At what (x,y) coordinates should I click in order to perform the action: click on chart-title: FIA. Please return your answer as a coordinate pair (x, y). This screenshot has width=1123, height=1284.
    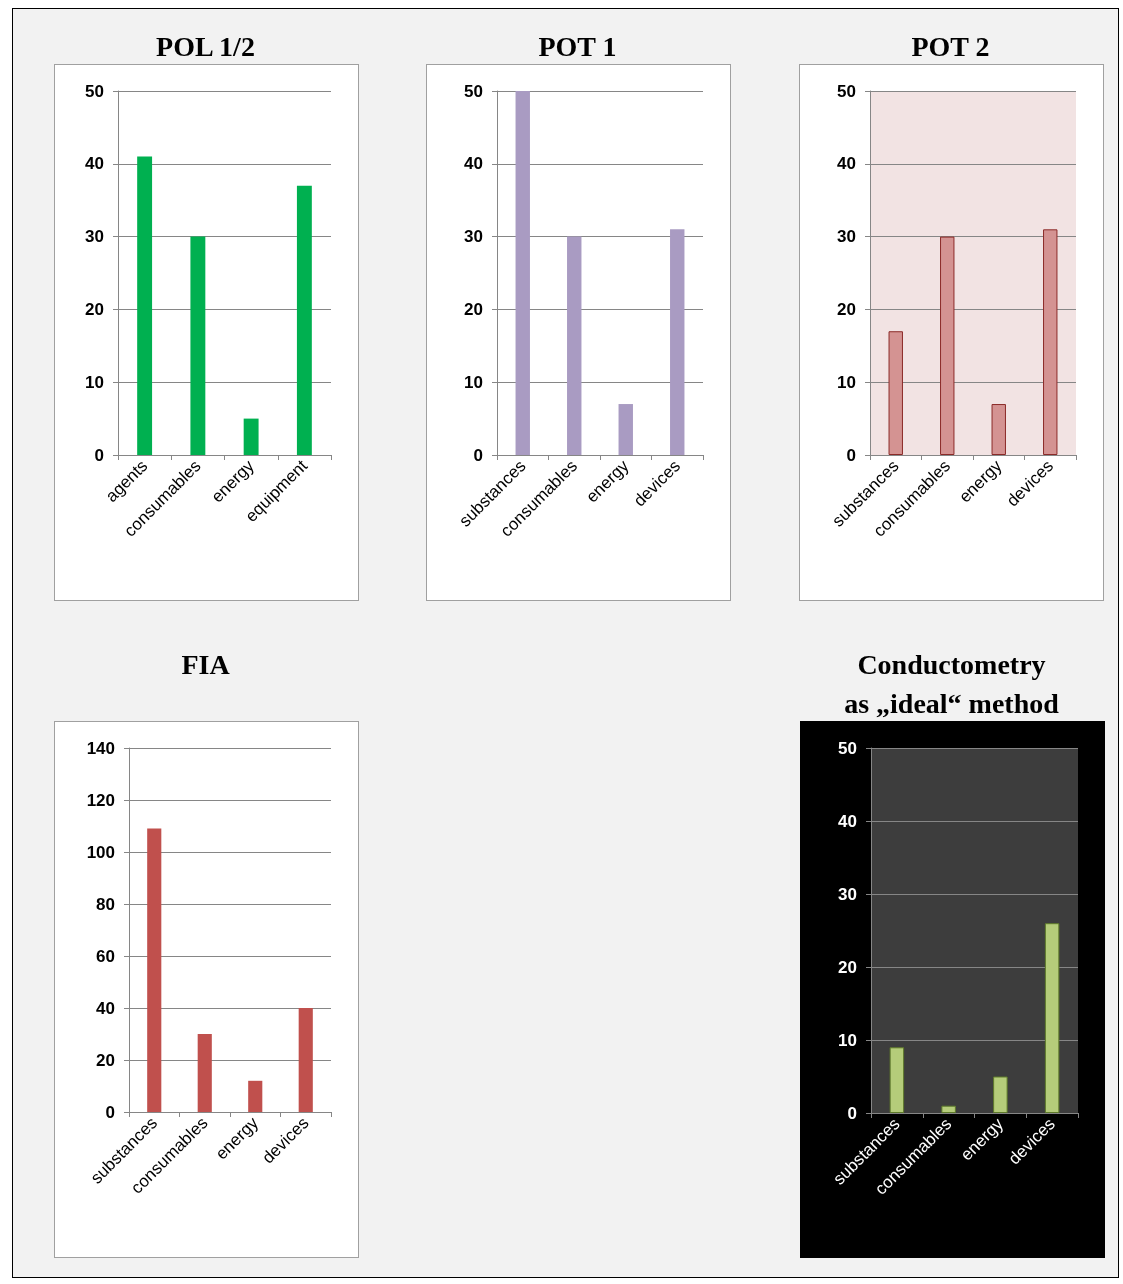
    Looking at the image, I should click on (205, 665).